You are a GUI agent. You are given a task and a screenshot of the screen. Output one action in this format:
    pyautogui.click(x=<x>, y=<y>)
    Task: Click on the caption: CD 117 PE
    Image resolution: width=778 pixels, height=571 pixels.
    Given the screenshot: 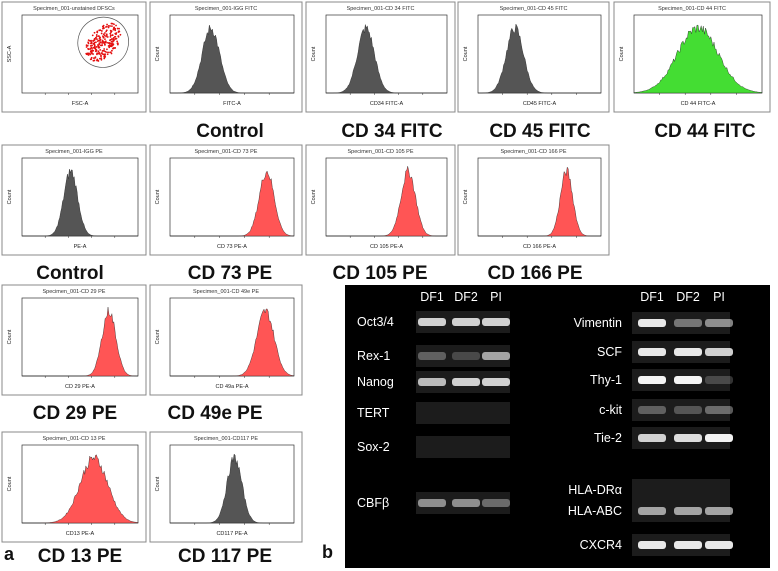 What is the action you would take?
    pyautogui.click(x=225, y=556)
    